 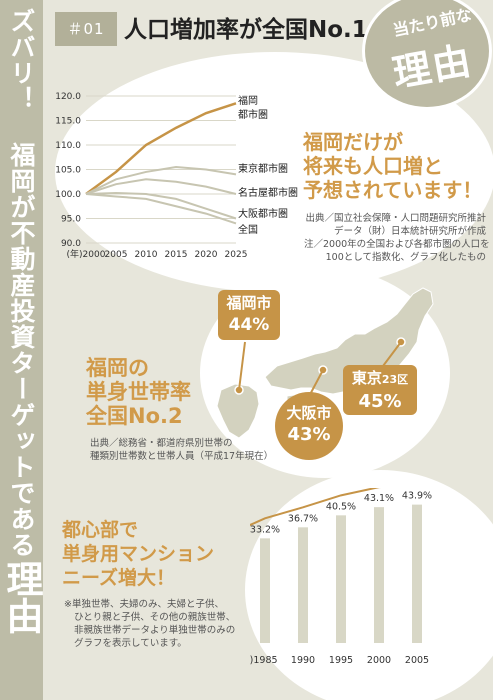 I want to click on series-label: 福岡, so click(x=248, y=100).